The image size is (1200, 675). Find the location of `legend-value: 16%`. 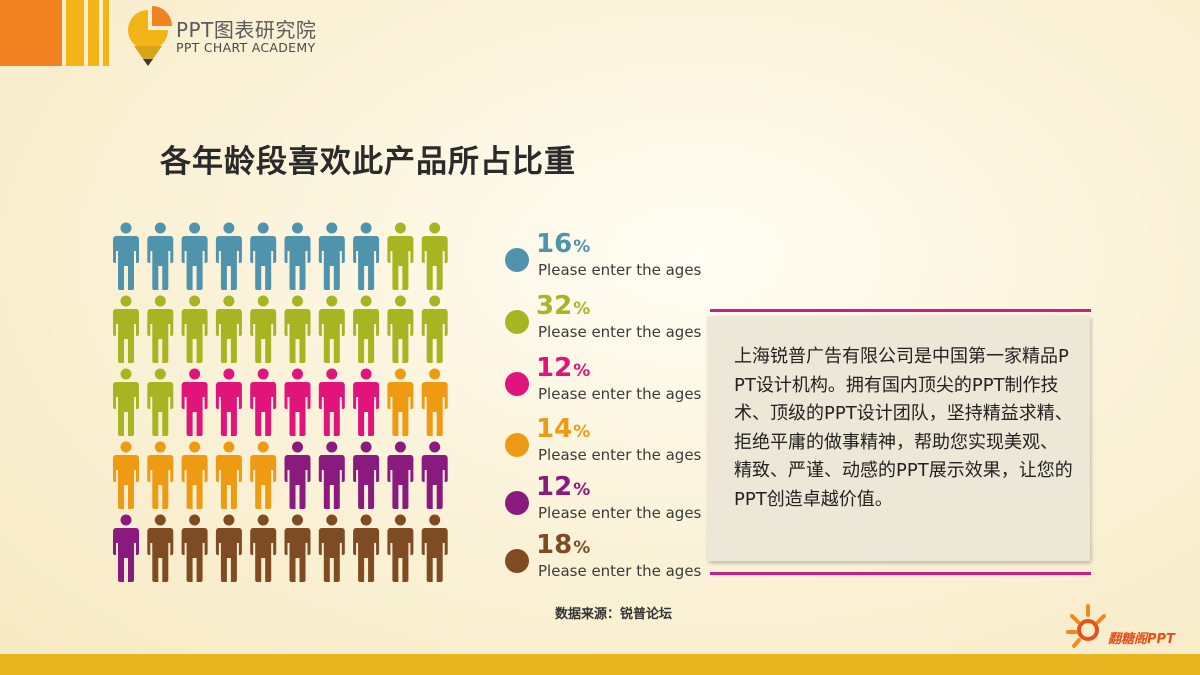

legend-value: 16% is located at coordinates (563, 245).